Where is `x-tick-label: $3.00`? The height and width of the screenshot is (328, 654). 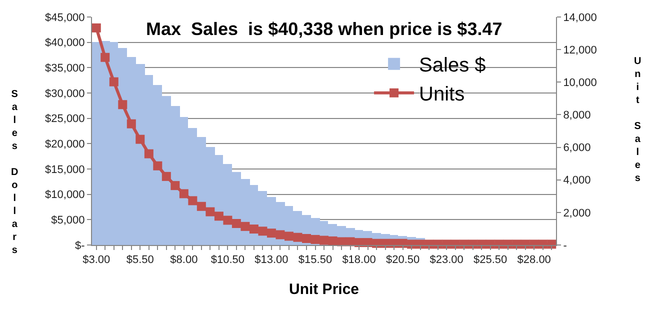 x-tick-label: $3.00 is located at coordinates (96, 260).